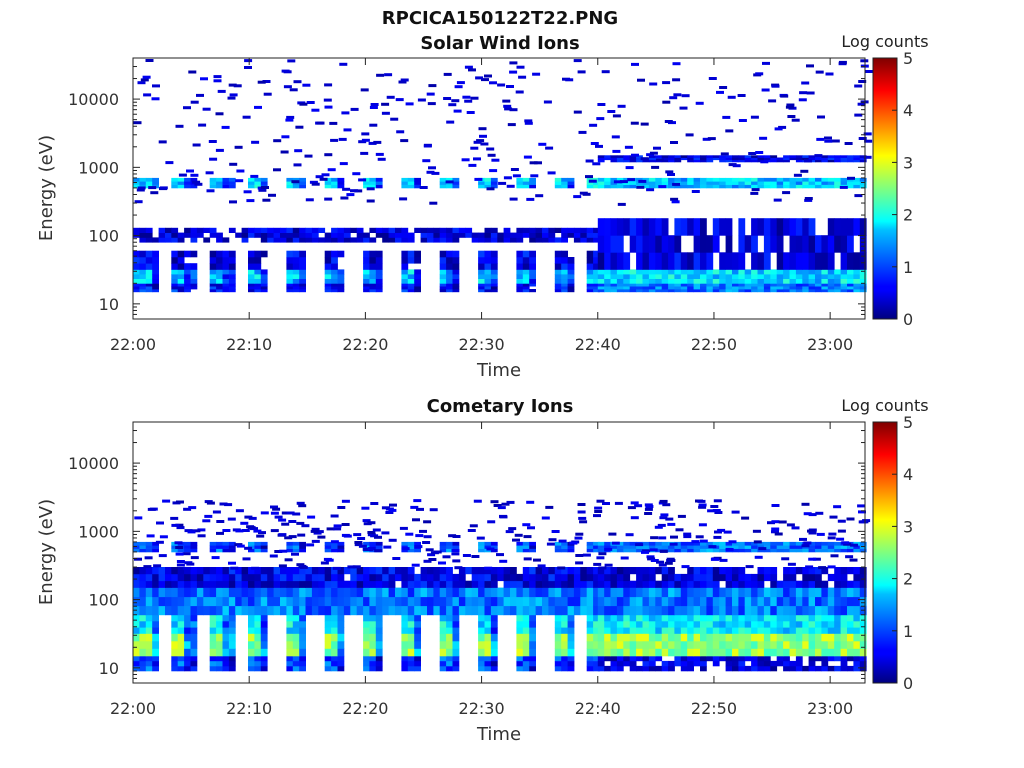  What do you see at coordinates (885, 552) in the screenshot?
I see `colorbar` at bounding box center [885, 552].